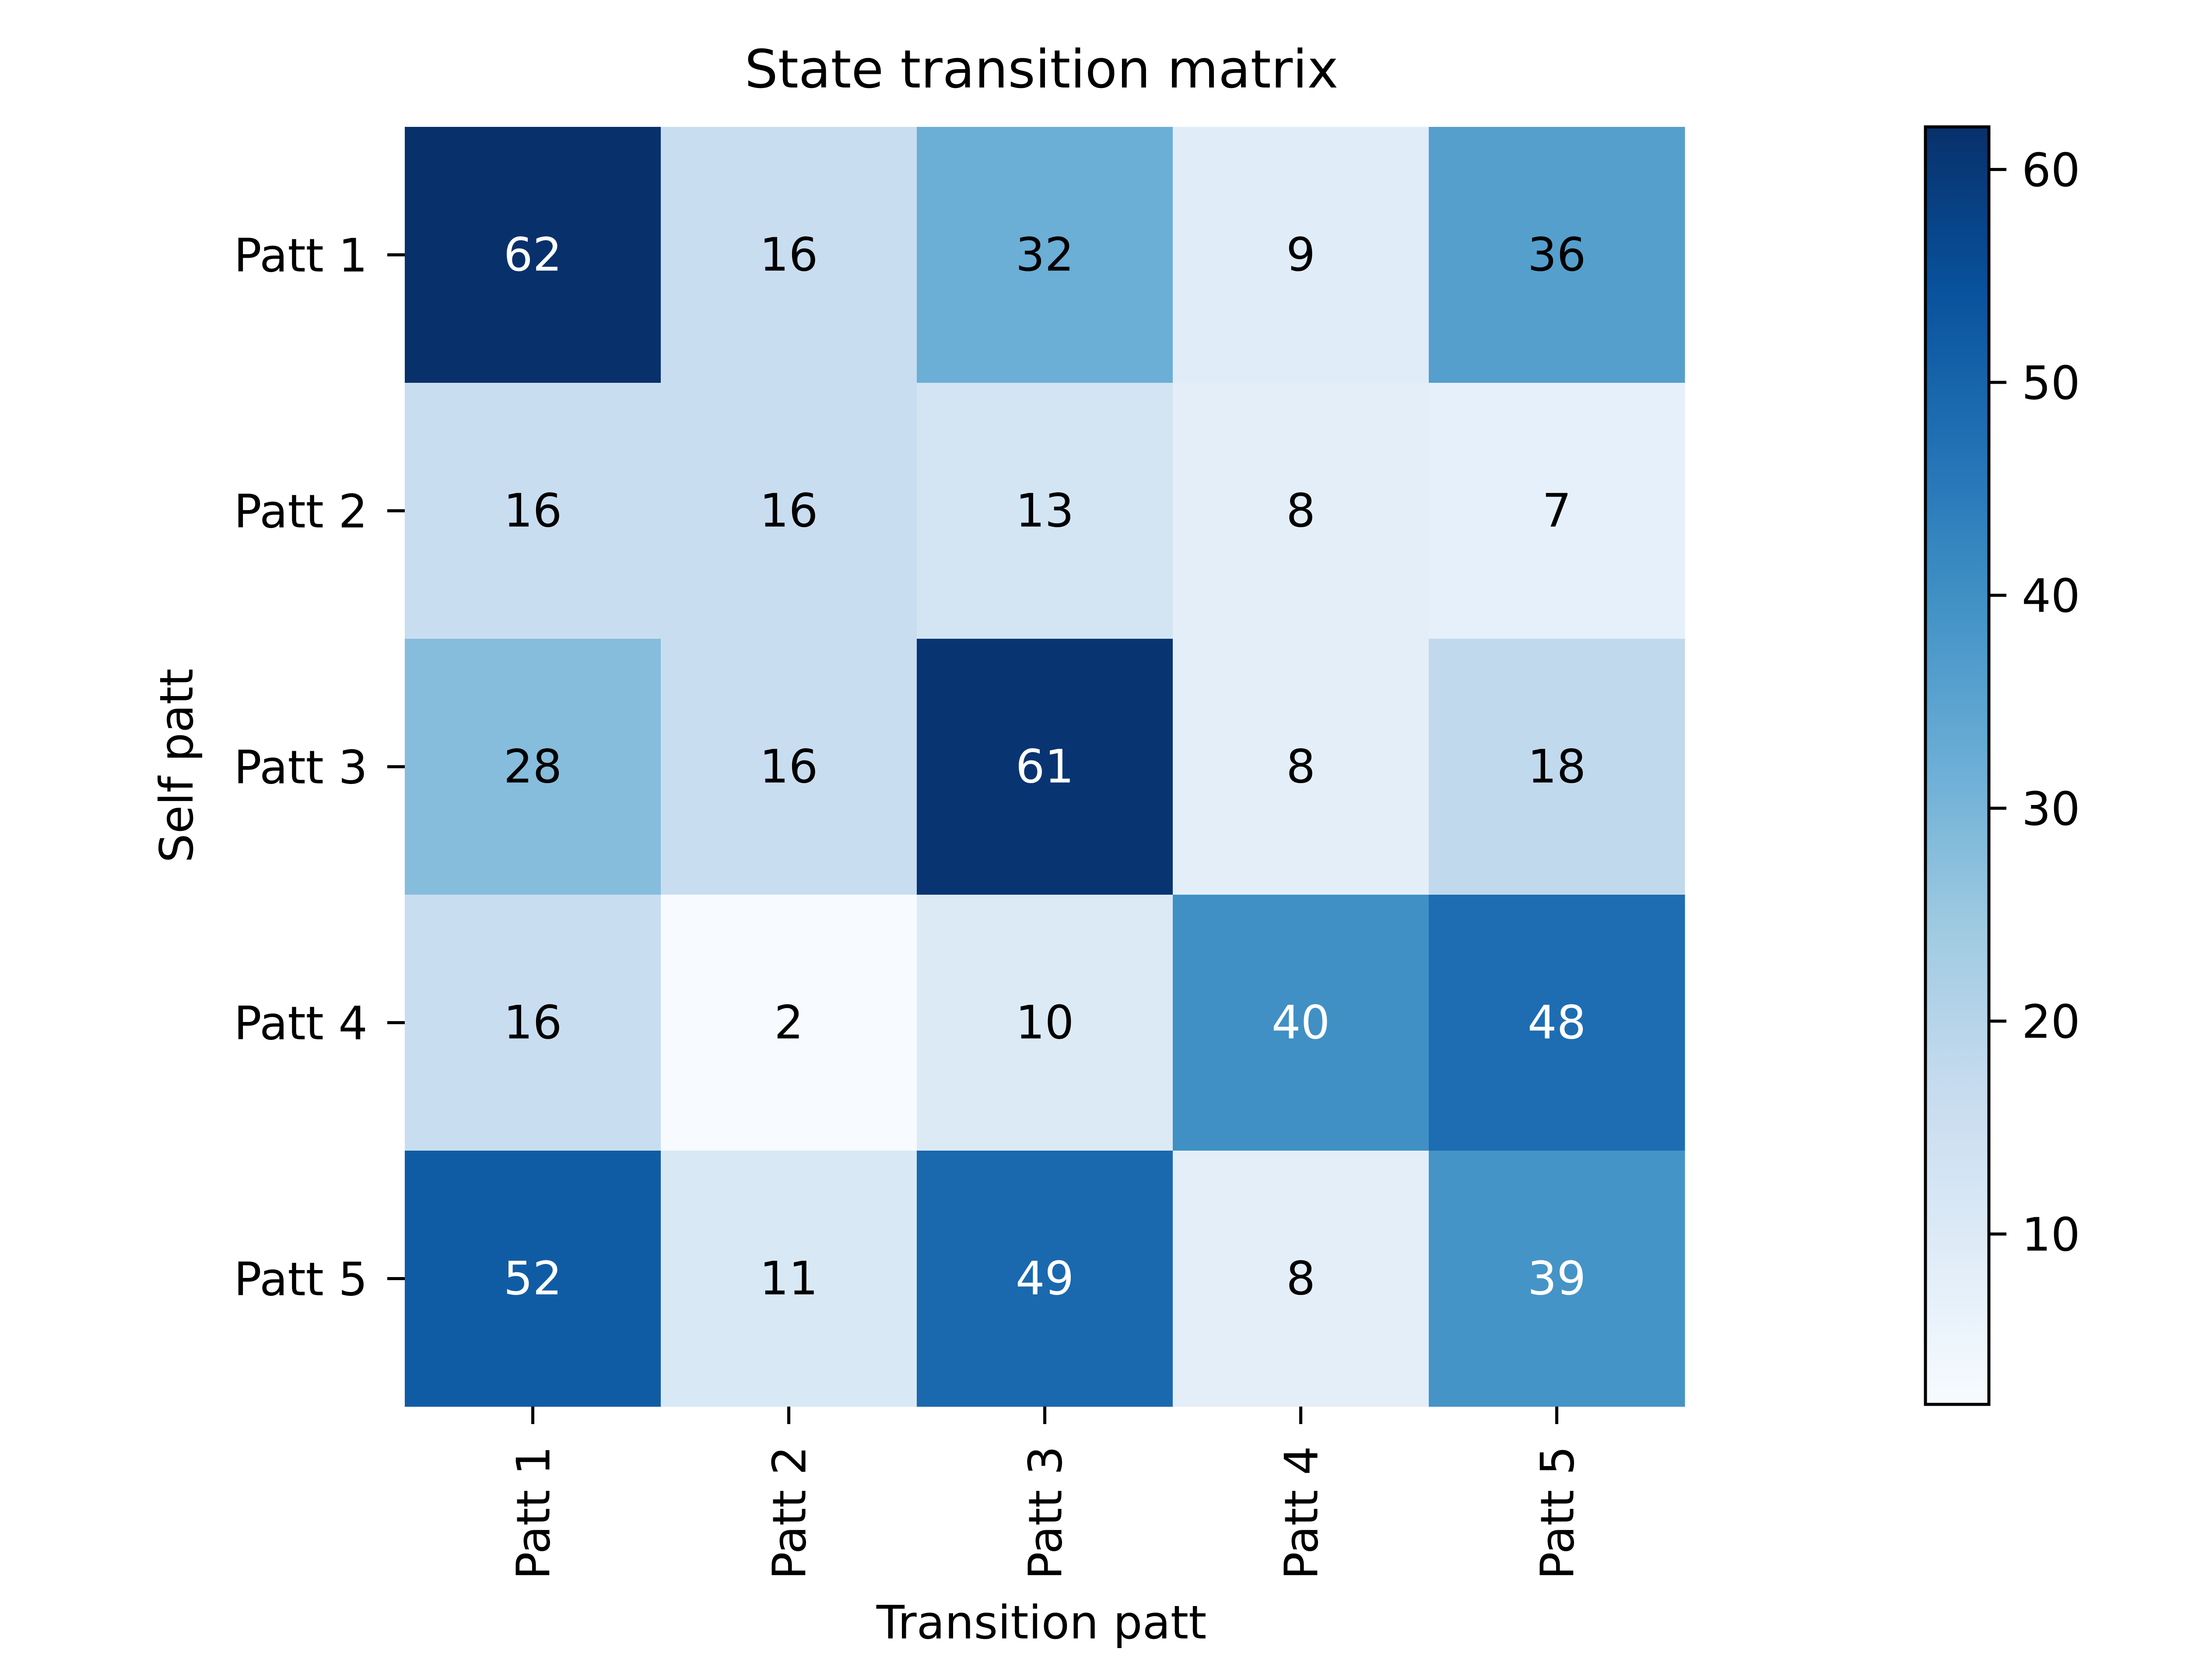 The image size is (2188, 1680). Describe the element at coordinates (2051, 383) in the screenshot. I see `colorbar-tick-label: 50` at that location.